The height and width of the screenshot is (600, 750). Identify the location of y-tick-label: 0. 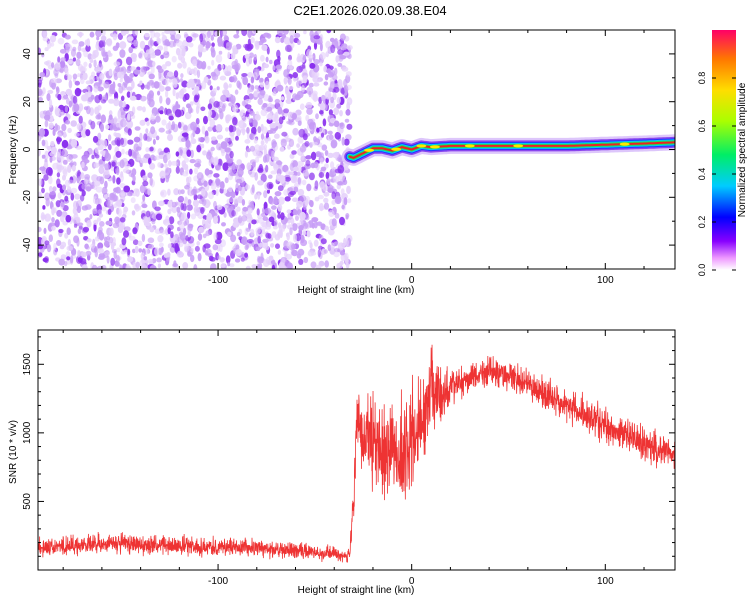
(27, 149).